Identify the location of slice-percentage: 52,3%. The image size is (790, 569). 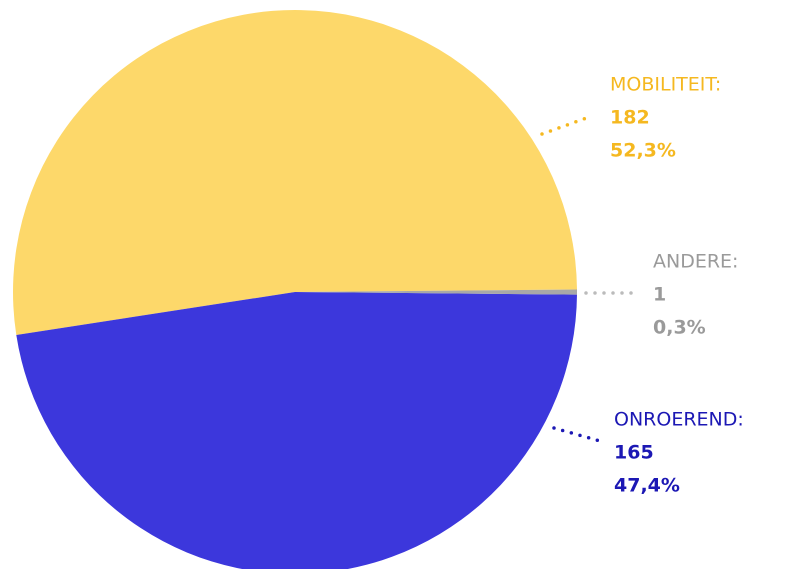
(643, 151).